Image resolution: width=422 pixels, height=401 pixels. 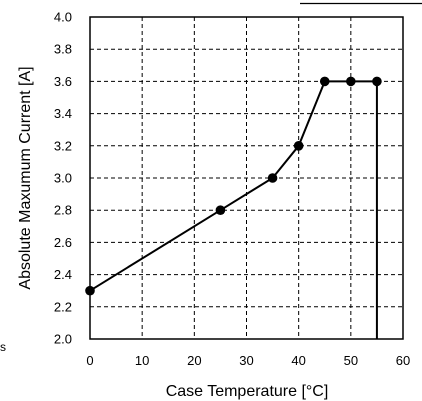 I want to click on y-tick-label-2.6: 2.6, so click(x=63, y=242).